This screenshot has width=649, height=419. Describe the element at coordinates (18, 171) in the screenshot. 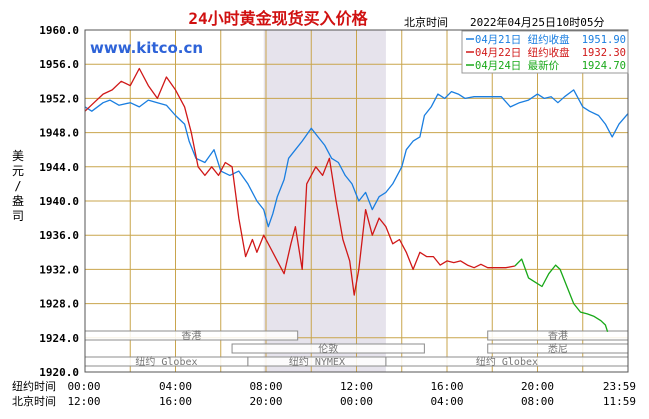

I see `y-axis-label-char: 元` at that location.